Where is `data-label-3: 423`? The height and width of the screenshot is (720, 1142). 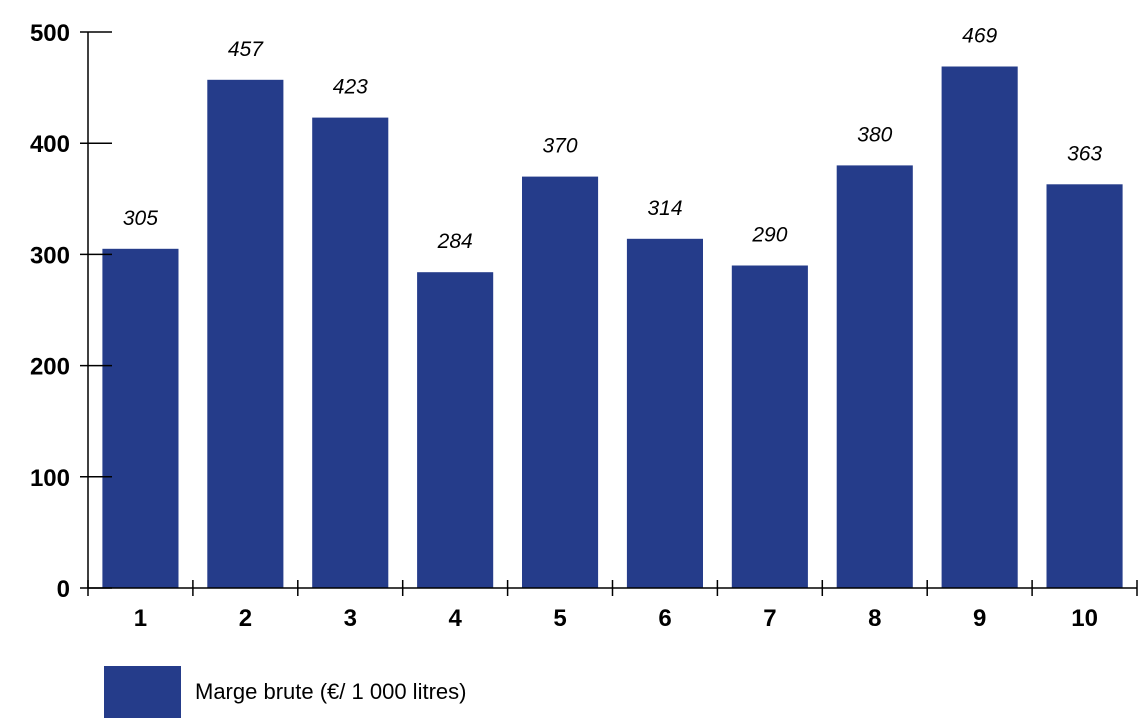
data-label-3: 423 is located at coordinates (350, 87).